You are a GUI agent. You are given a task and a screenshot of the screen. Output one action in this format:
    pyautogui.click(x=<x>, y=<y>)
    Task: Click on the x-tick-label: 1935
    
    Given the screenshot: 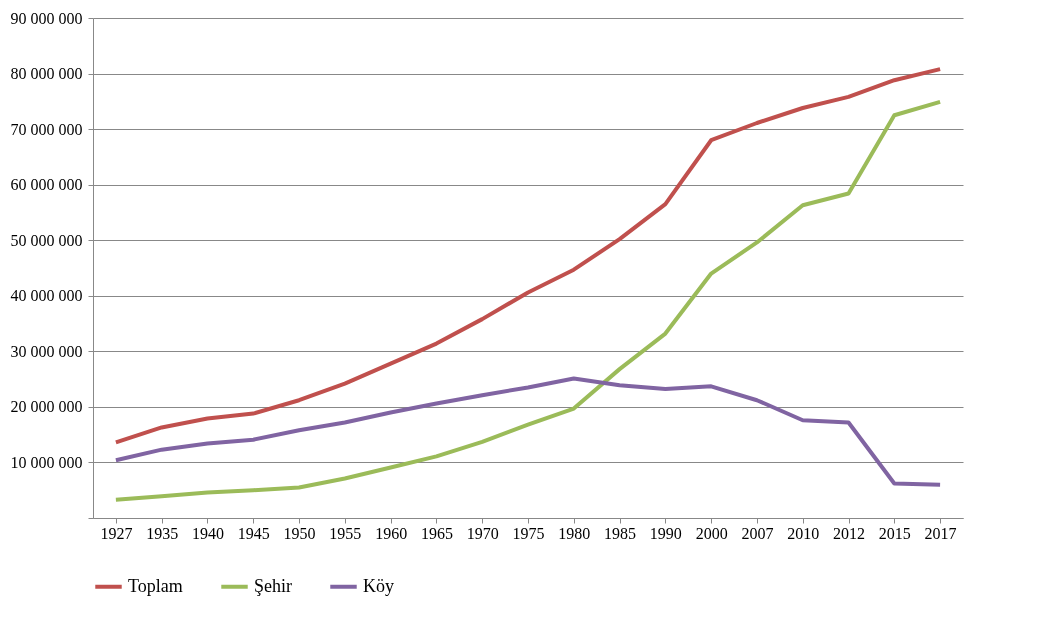 What is the action you would take?
    pyautogui.click(x=162, y=533)
    